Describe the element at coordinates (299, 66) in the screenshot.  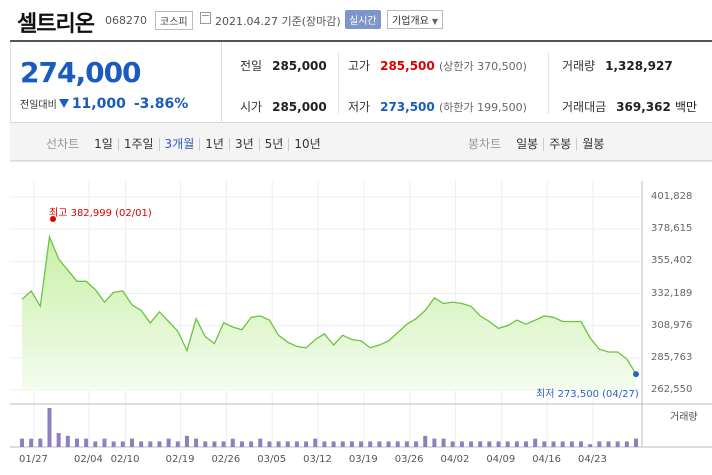
I see `prev-close-value: 285,000` at that location.